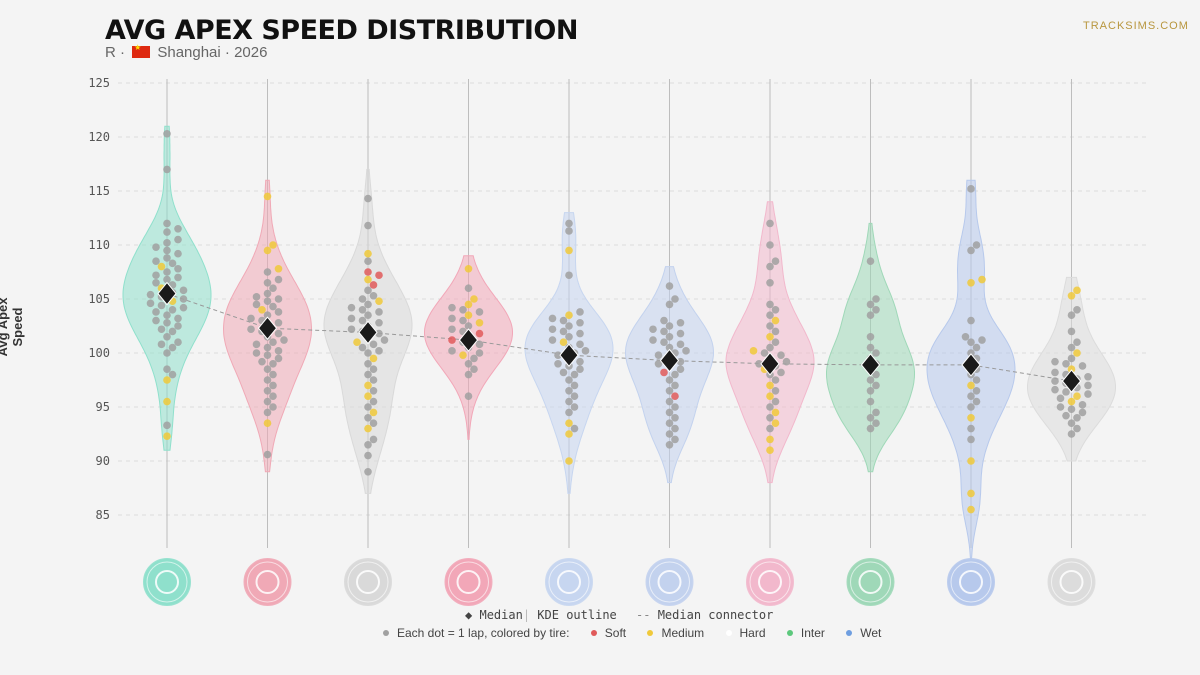 The image size is (1200, 675). Describe the element at coordinates (619, 337) in the screenshot. I see `median-connector` at that location.